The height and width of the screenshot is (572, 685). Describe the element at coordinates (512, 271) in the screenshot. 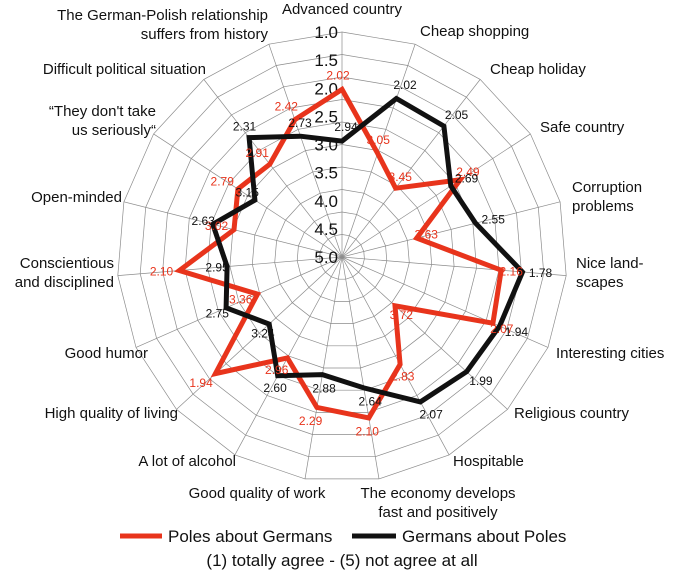

I see `data-label-poles-about-germans: 2.16` at that location.